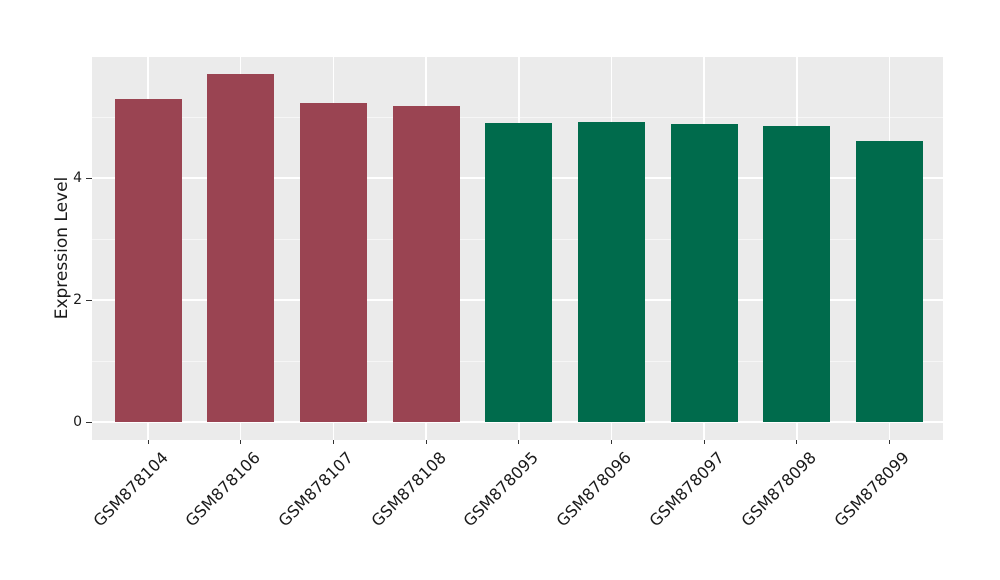  Describe the element at coordinates (593, 489) in the screenshot. I see `x-tick-label: GSM878096` at that location.